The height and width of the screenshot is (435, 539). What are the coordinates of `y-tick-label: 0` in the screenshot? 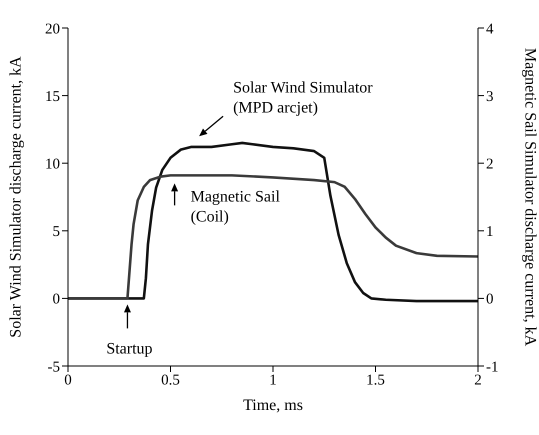 It's located at (56, 300).